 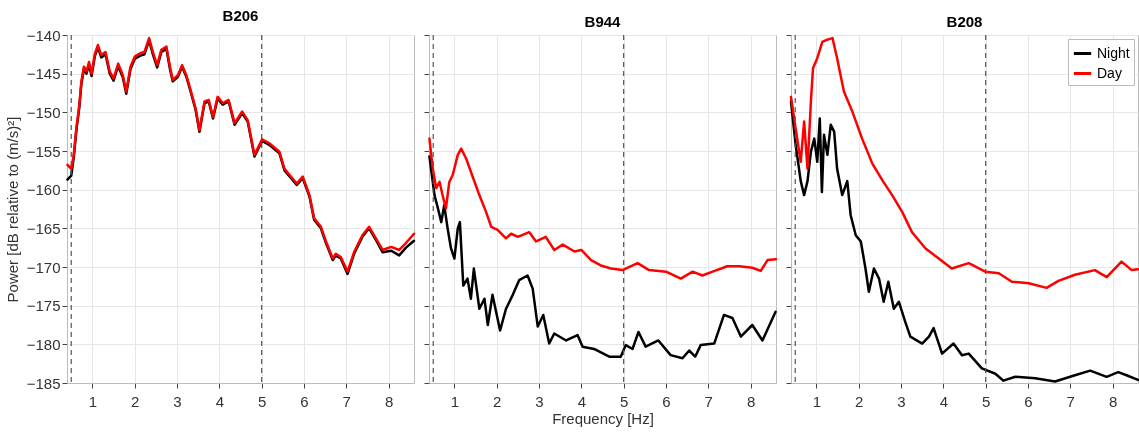 I want to click on y-tick-label: −145, so click(x=43, y=74).